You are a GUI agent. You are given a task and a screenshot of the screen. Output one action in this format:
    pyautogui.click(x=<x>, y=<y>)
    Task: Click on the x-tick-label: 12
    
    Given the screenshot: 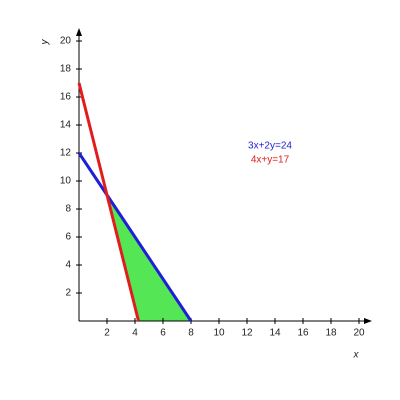 What is the action you would take?
    pyautogui.click(x=247, y=333)
    